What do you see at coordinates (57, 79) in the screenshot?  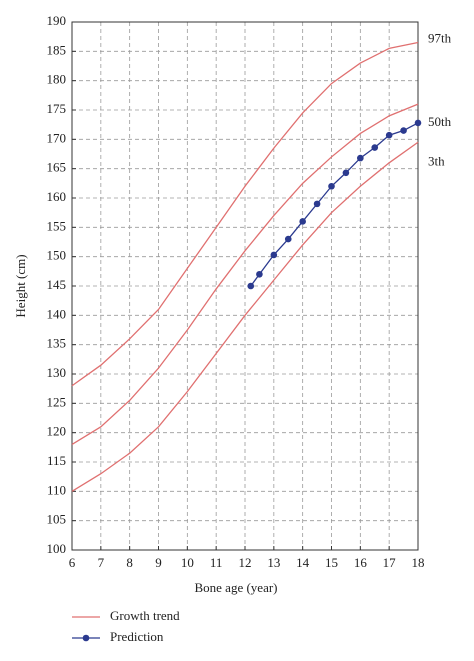 I see `y-tick-label: 180` at bounding box center [57, 79].